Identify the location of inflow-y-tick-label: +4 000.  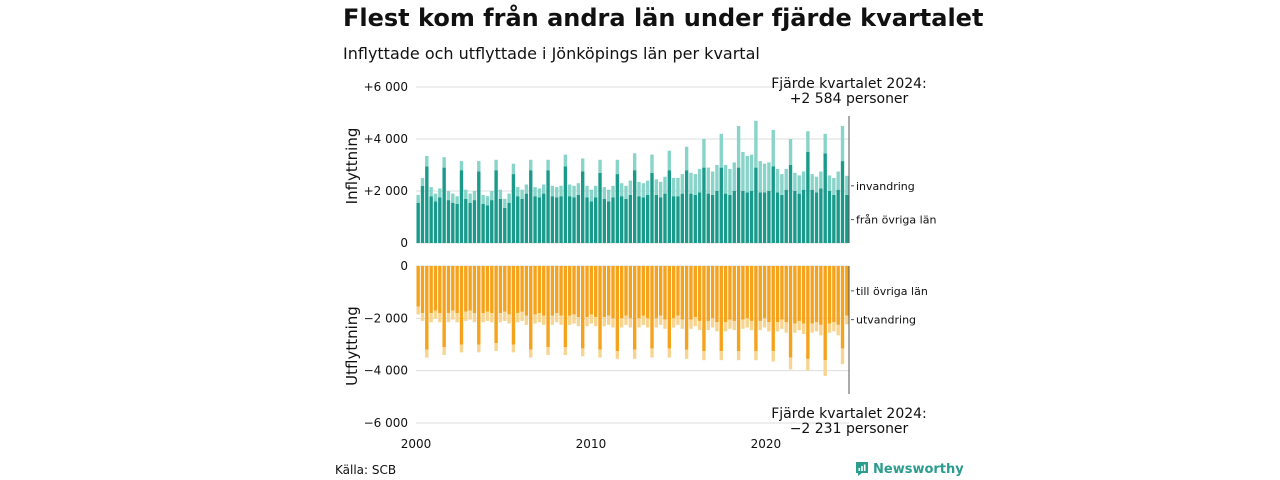
(386, 139).